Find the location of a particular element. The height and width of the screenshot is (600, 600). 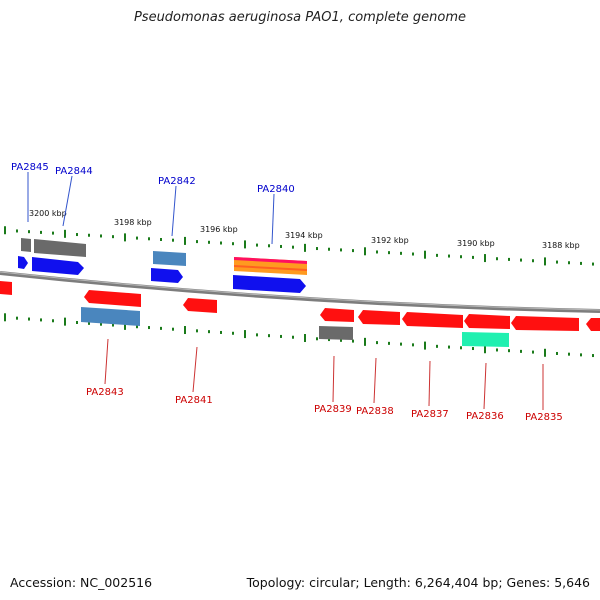

gene-label-pa2839: PA2839 is located at coordinates (333, 409).